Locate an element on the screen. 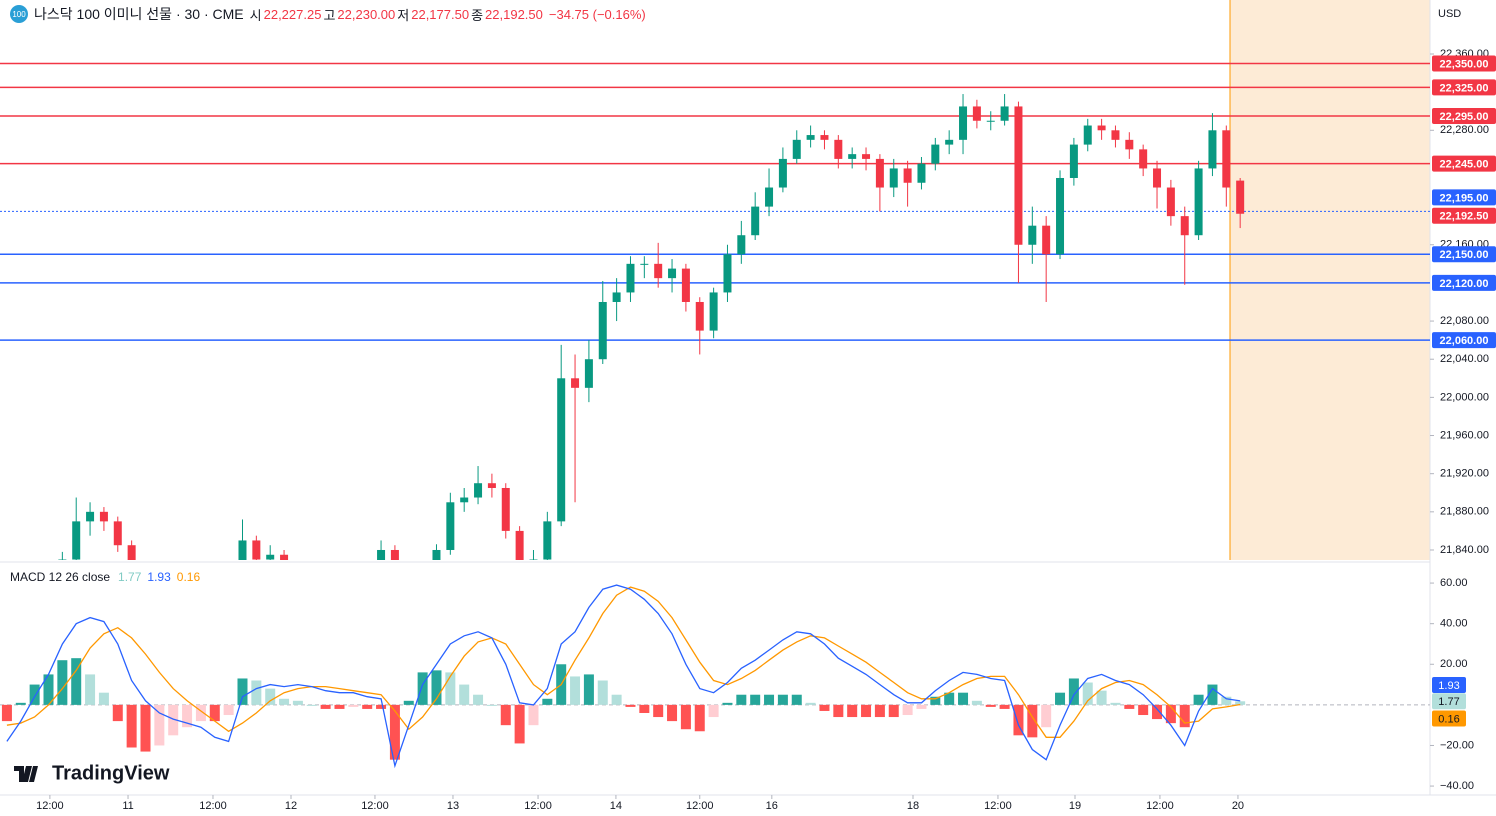  level-label: 22,325.00 is located at coordinates (1464, 88).